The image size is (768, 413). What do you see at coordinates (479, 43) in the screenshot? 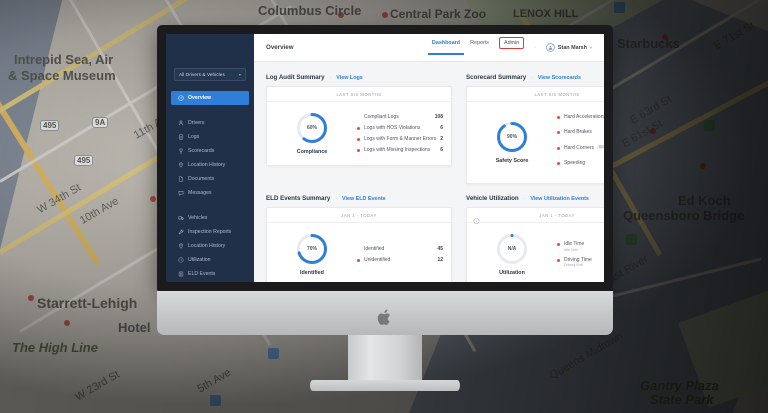
I see `tab-reports: Reports` at bounding box center [479, 43].